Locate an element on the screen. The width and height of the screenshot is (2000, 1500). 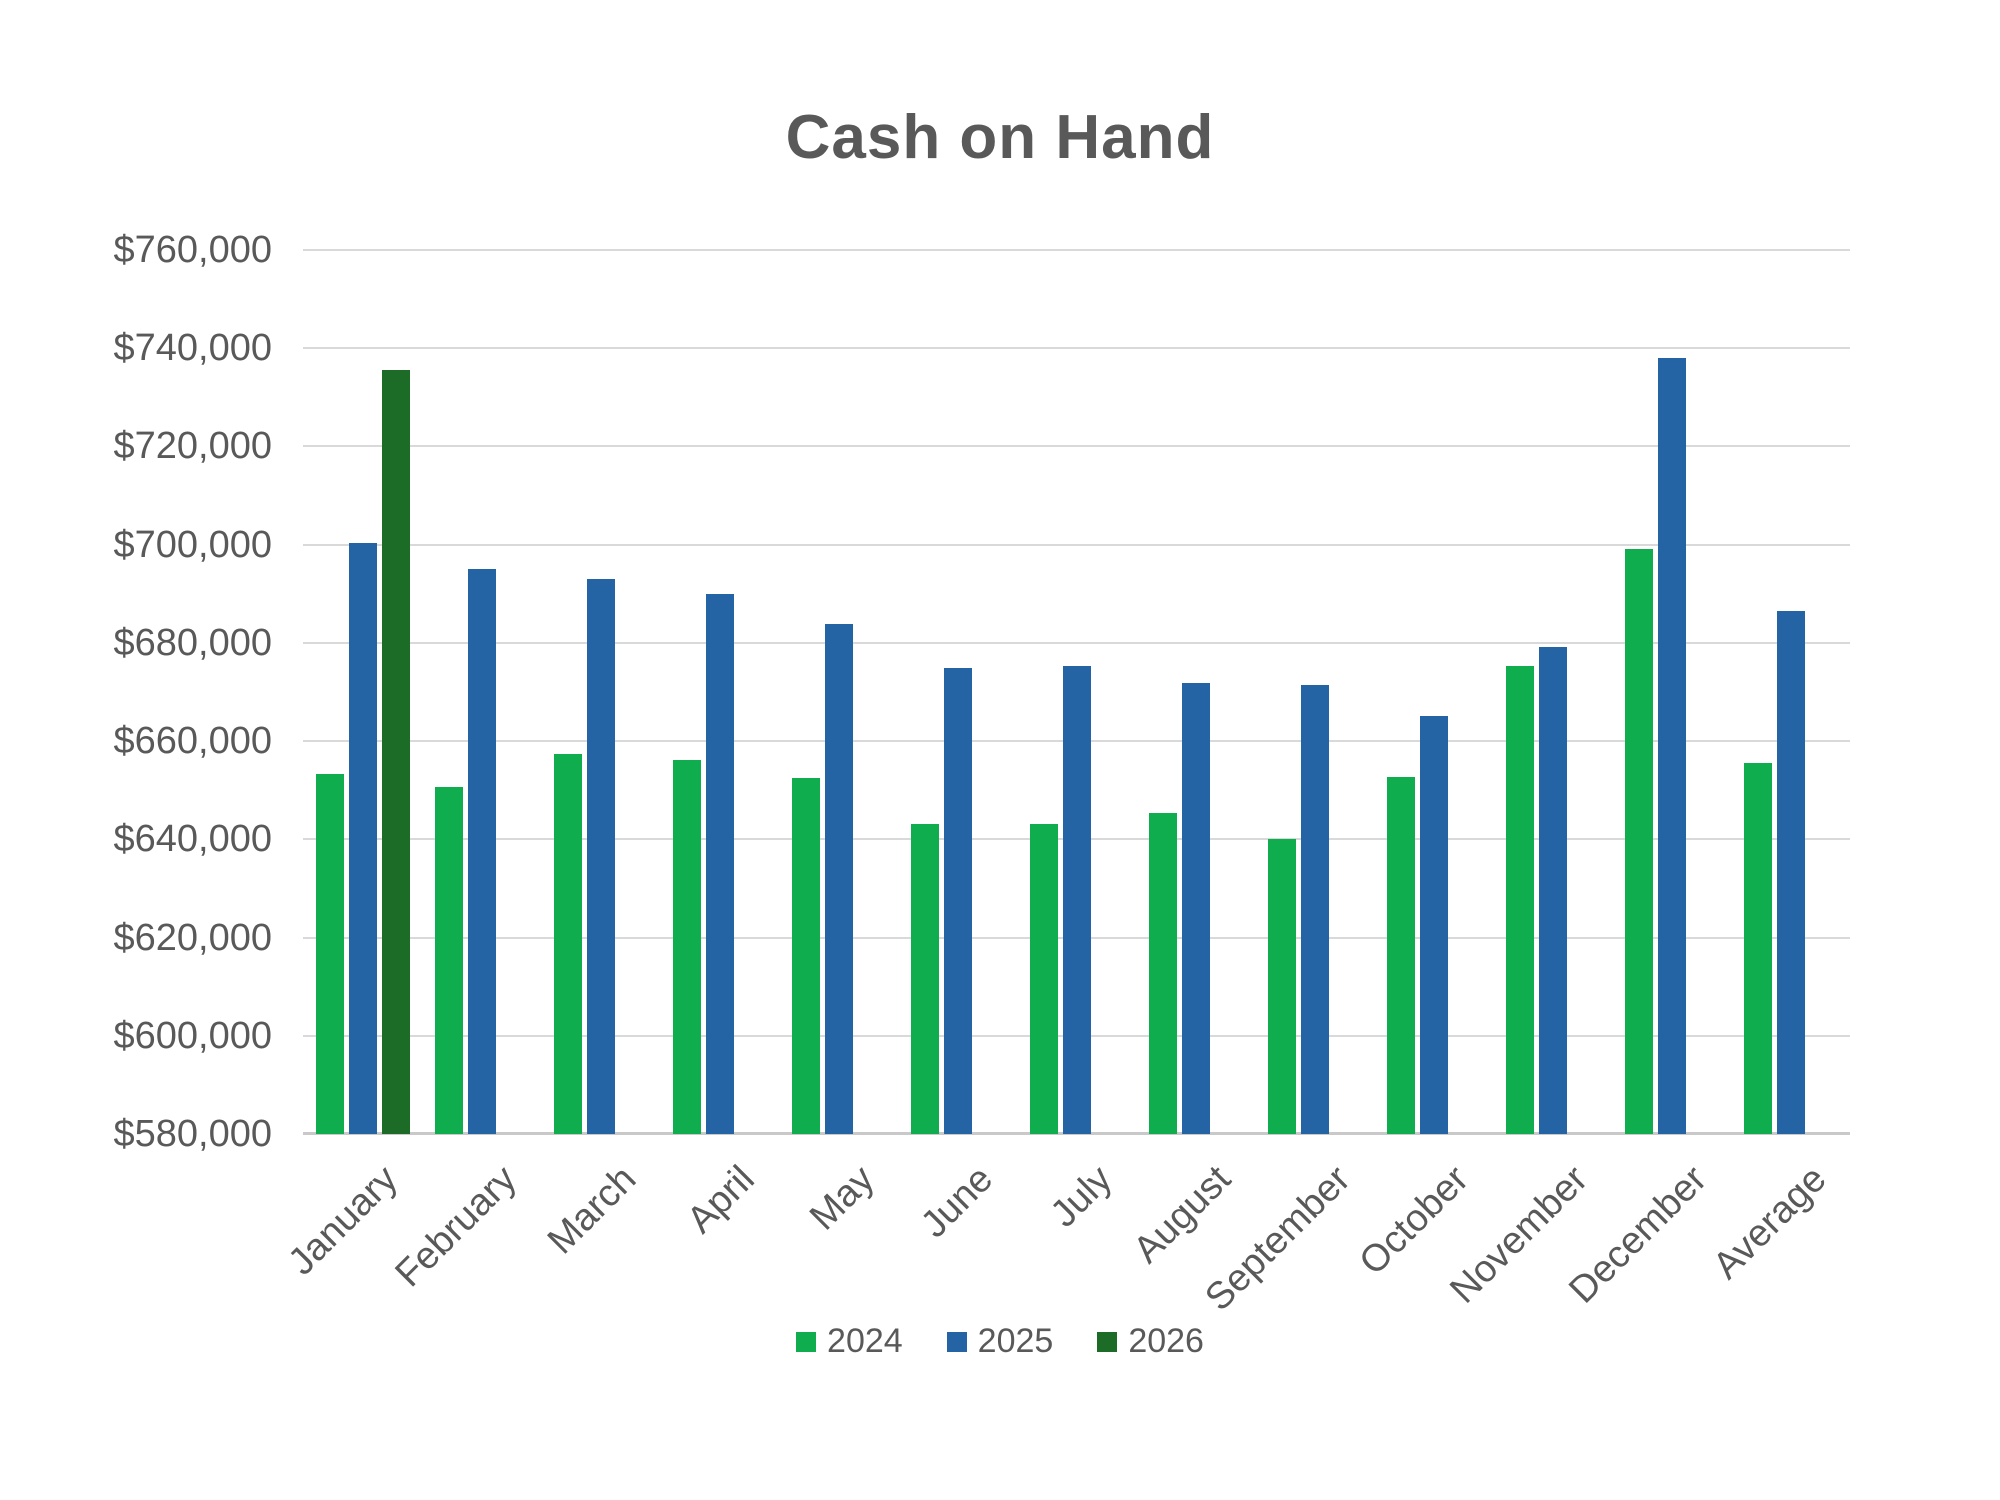
bar-november-2025 is located at coordinates (1552, 890).